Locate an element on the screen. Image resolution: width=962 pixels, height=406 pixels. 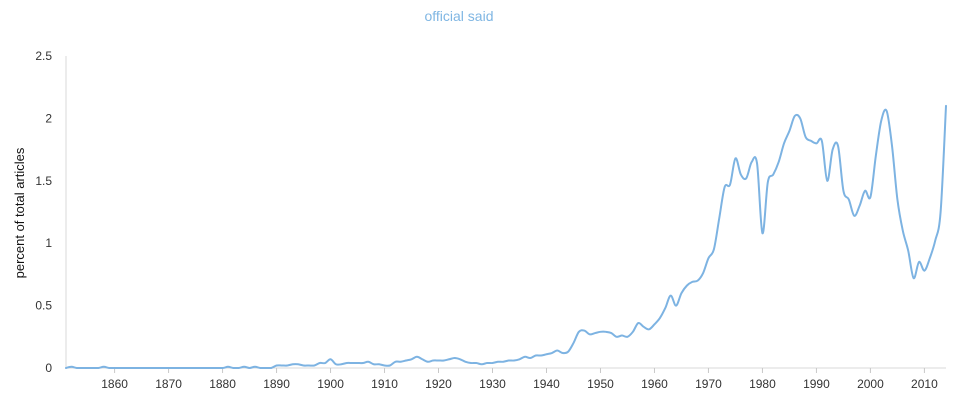
x-tick-label: 1960 is located at coordinates (654, 384).